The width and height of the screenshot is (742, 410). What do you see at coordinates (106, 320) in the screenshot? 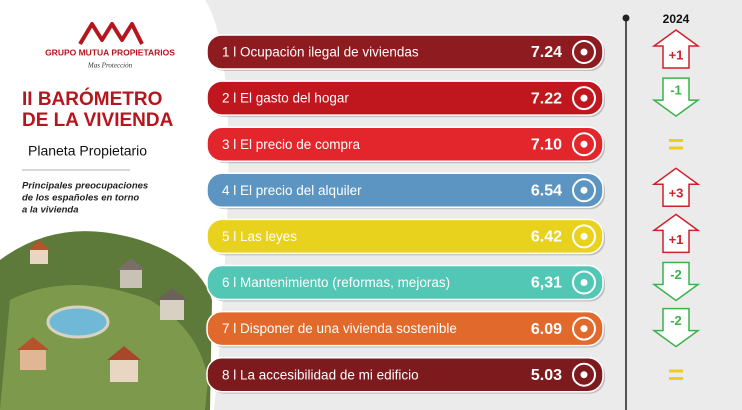
I see `illustration` at bounding box center [106, 320].